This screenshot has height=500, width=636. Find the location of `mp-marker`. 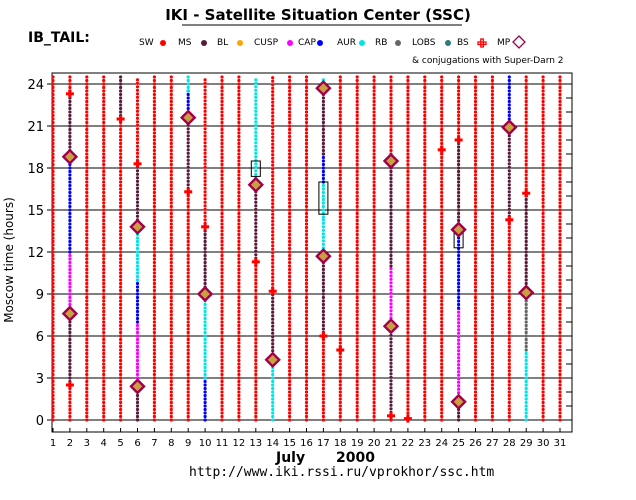

mp-marker is located at coordinates (272, 359).